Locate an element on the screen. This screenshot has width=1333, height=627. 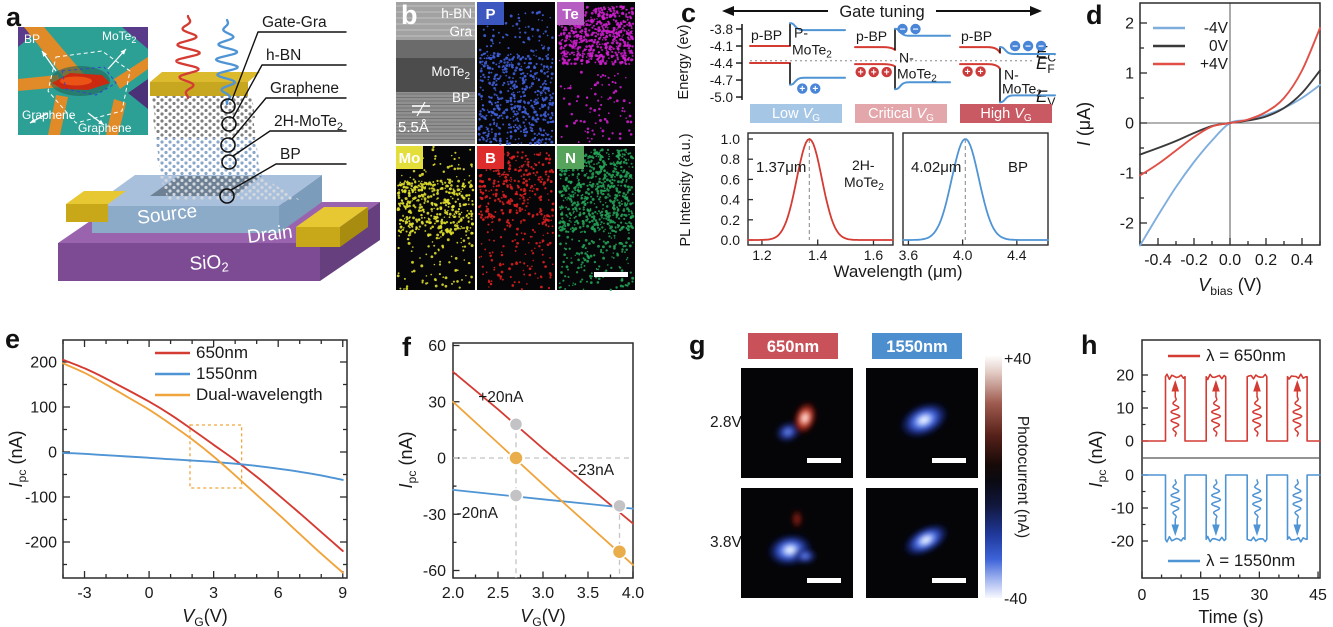
pulse-trace-650nm is located at coordinates (1231, 407).